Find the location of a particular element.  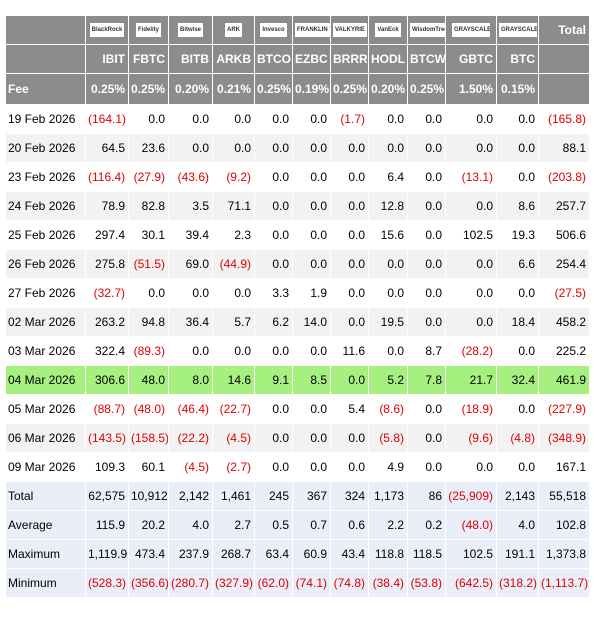

logo-cell: FRANKLIN TEMPLETON is located at coordinates (311, 30).